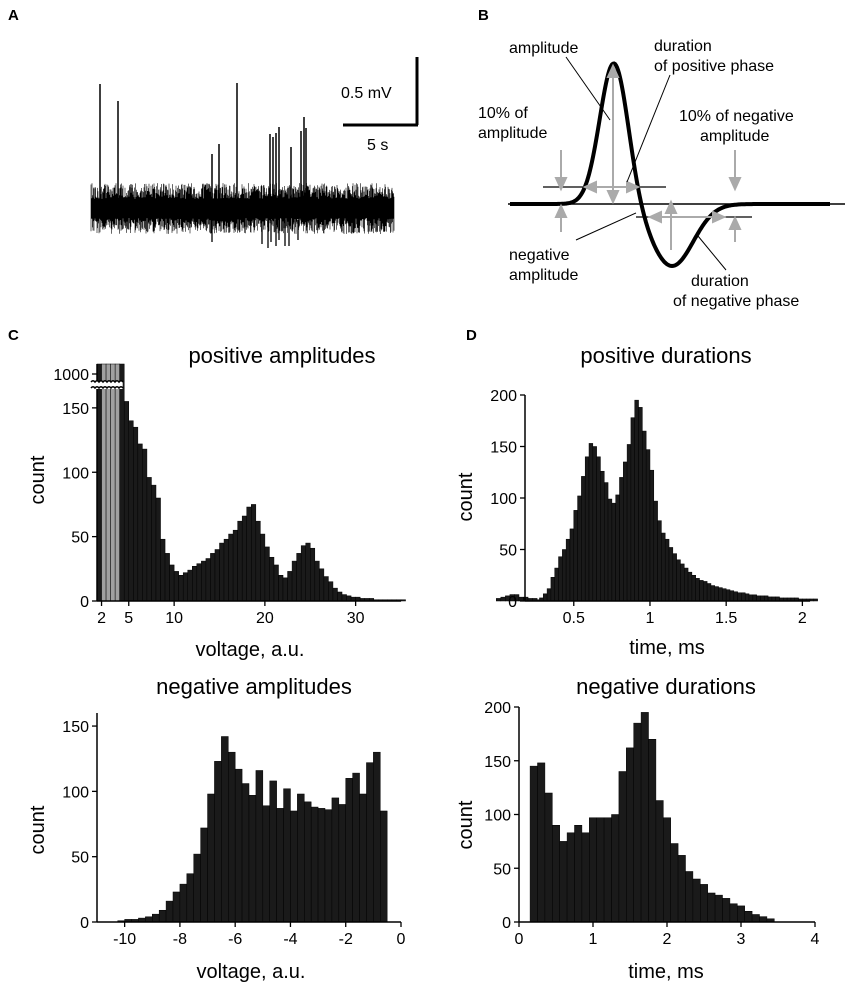 The height and width of the screenshot is (982, 848). What do you see at coordinates (366, 93) in the screenshot?
I see `scale-label-mv: 0.5 mV` at bounding box center [366, 93].